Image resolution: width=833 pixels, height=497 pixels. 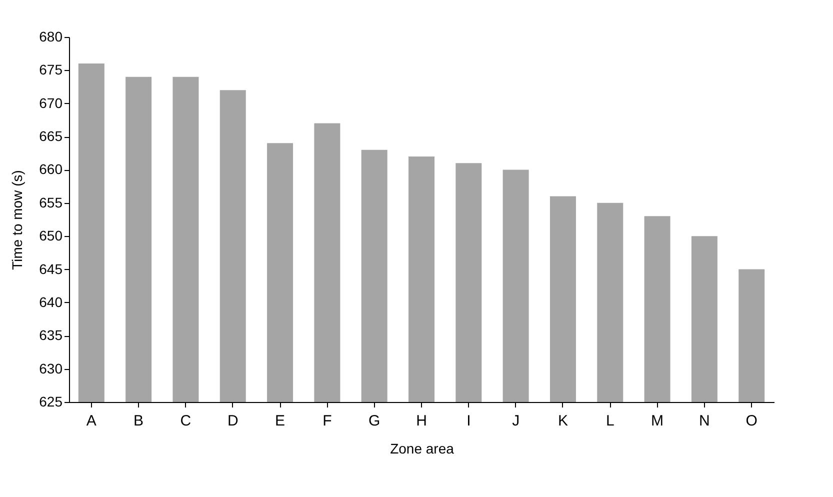 I want to click on y-tick-label: 660, so click(x=51, y=169).